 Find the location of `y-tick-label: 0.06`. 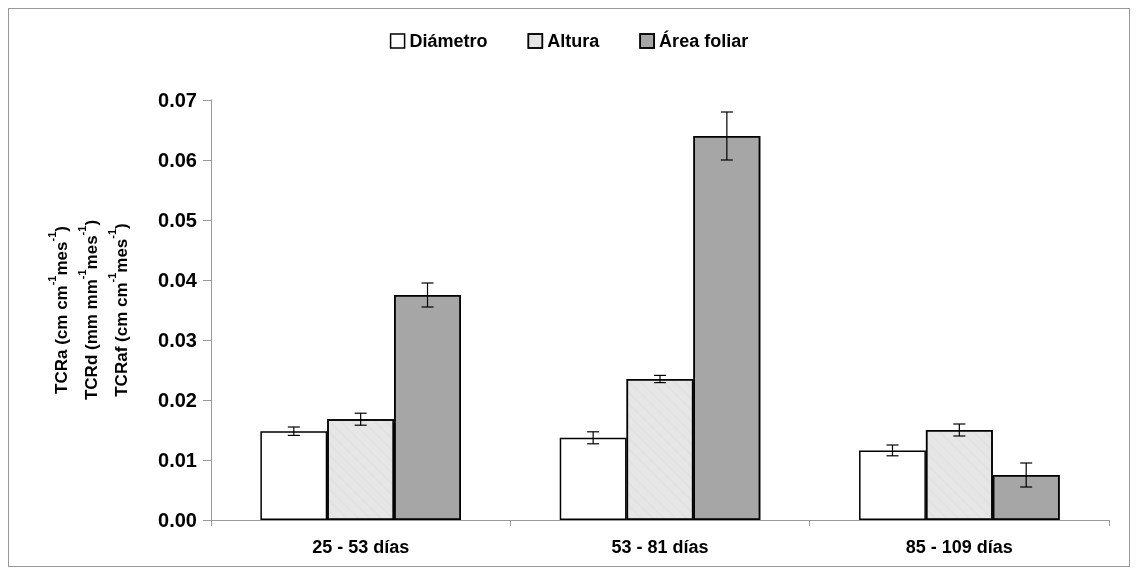

y-tick-label: 0.06 is located at coordinates (177, 160).